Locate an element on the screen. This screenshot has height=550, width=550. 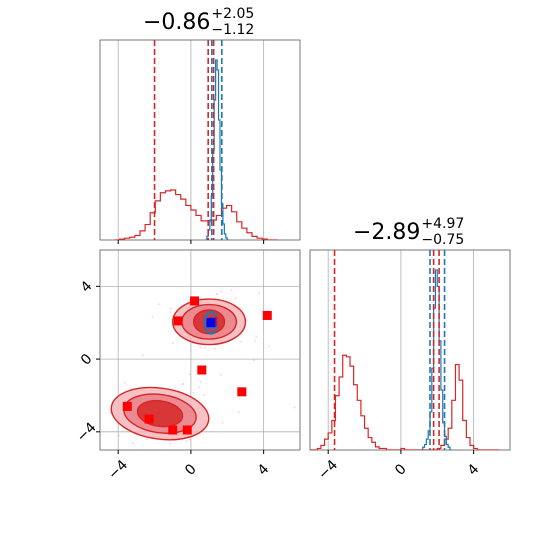
title-param1-plus: +2.05 is located at coordinates (233, 14).